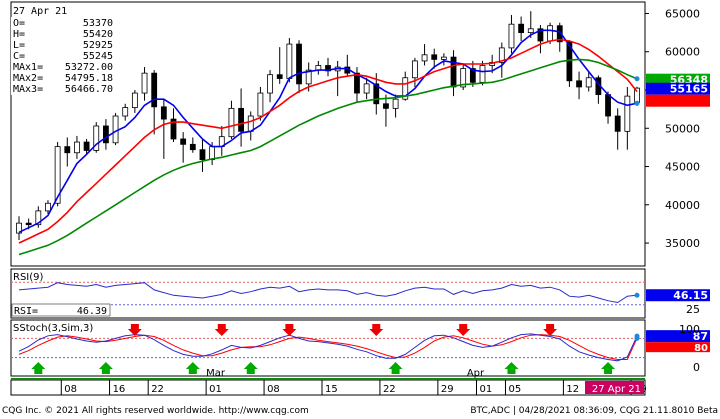 Image resolution: width=720 pixels, height=419 pixels. What do you see at coordinates (28, 78) in the screenshot?
I see `info-label: MAx2=` at bounding box center [28, 78].